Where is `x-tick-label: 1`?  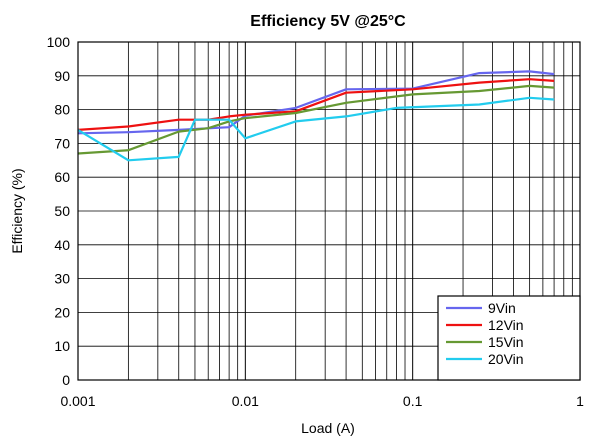 x-tick-label: 1 is located at coordinates (580, 401).